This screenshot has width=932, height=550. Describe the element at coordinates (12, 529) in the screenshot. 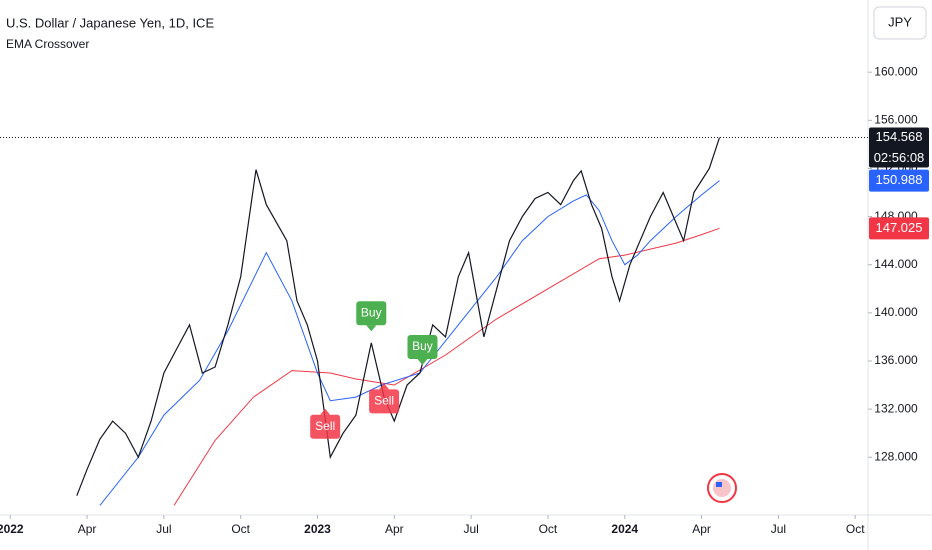

I see `x-tick-label: 2022` at that location.